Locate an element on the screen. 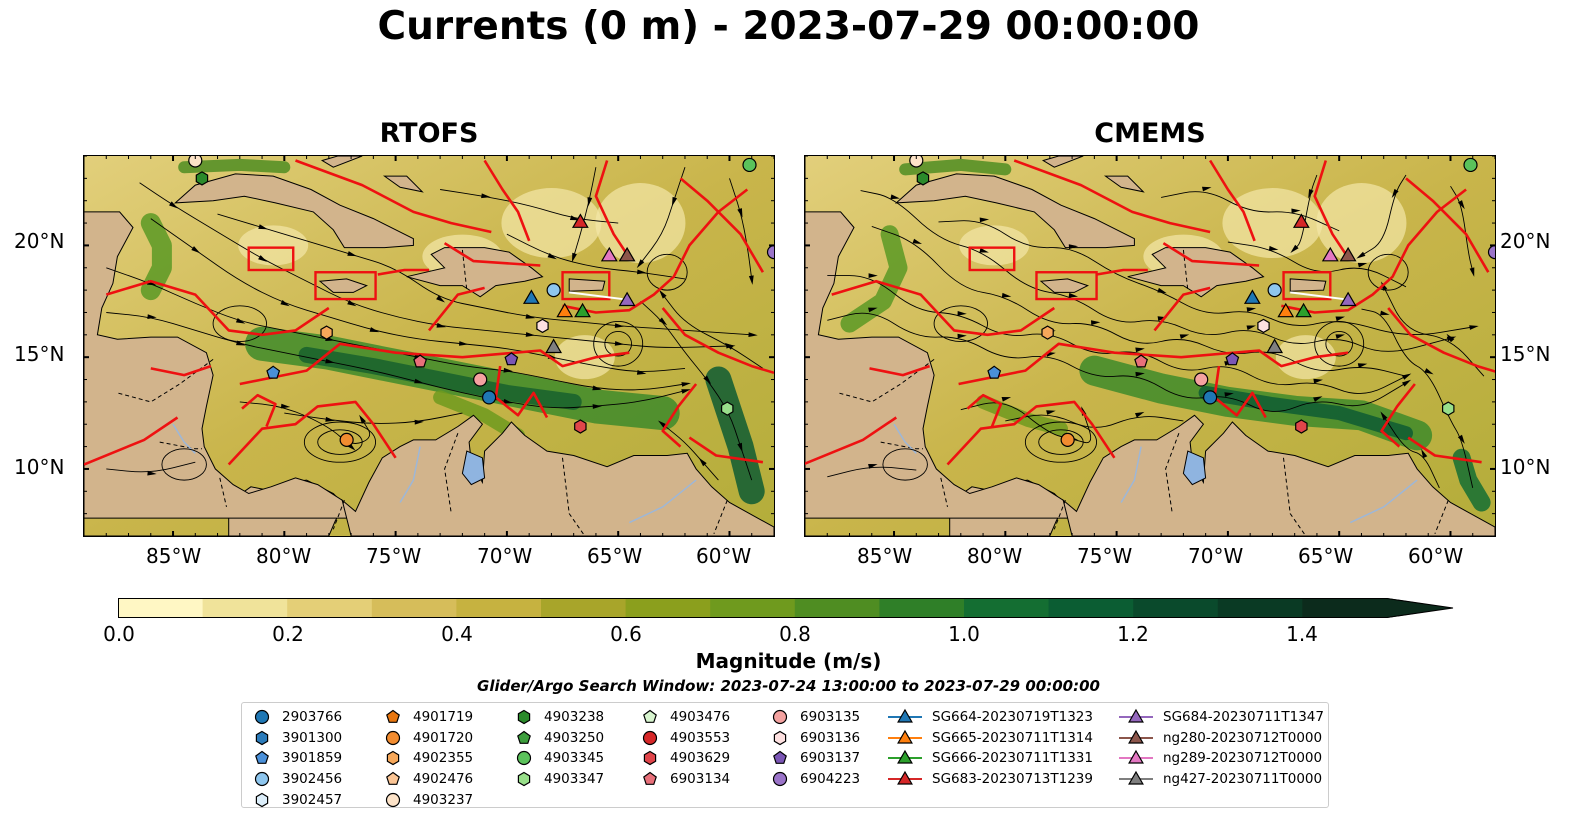 The width and height of the screenshot is (1577, 827). colorbar-tick-1: 0.2 is located at coordinates (288, 634).